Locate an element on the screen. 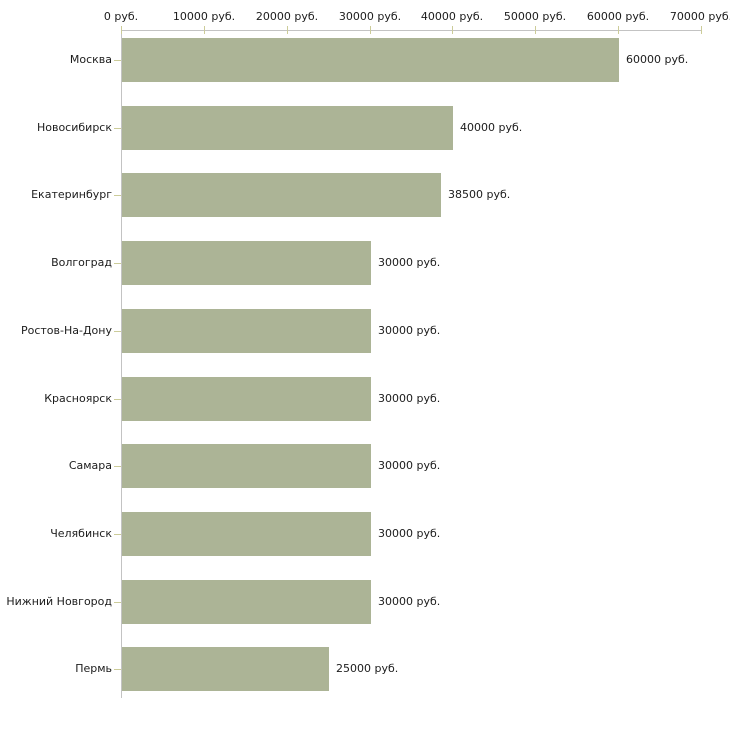 This screenshot has width=730, height=730. category-label: Пермь is located at coordinates (93, 668).